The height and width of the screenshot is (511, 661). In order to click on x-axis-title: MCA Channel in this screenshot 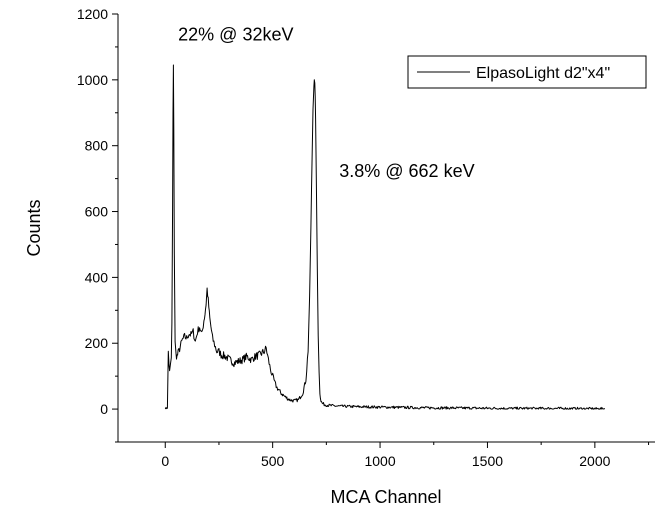, I will do `click(385, 497)`.